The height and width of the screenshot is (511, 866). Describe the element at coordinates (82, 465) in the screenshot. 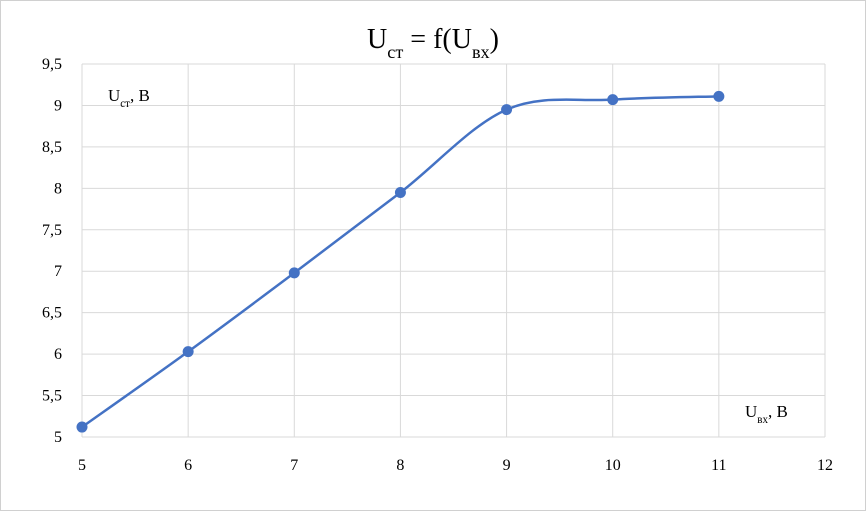

I see `x-tick-label: 5` at that location.